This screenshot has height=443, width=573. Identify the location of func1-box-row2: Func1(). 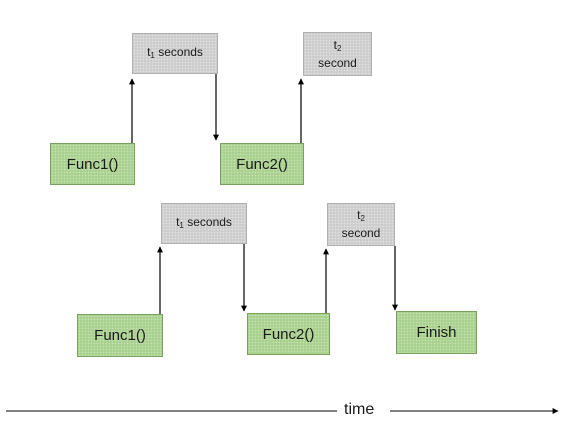
(120, 335).